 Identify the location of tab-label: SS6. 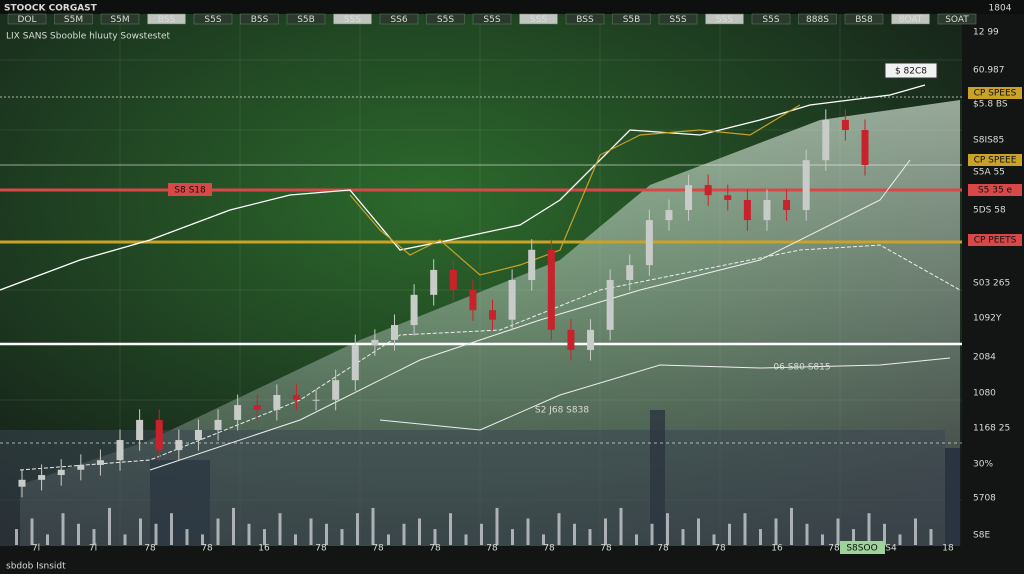
(398, 20).